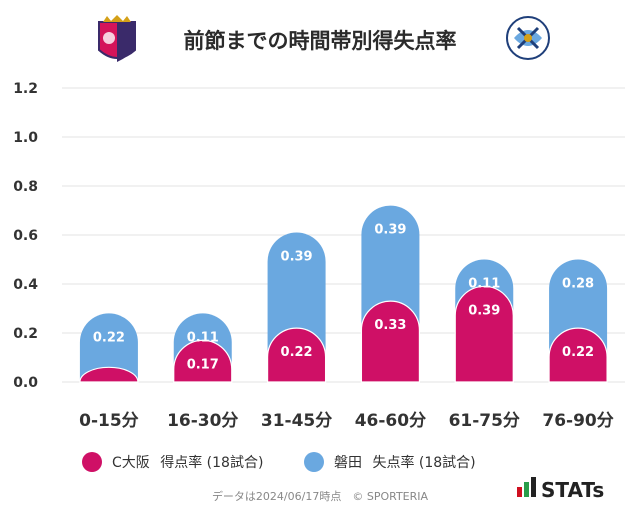 The width and height of the screenshot is (641, 508). What do you see at coordinates (92, 462) in the screenshot?
I see `legend-swatch-cerezo` at bounding box center [92, 462].